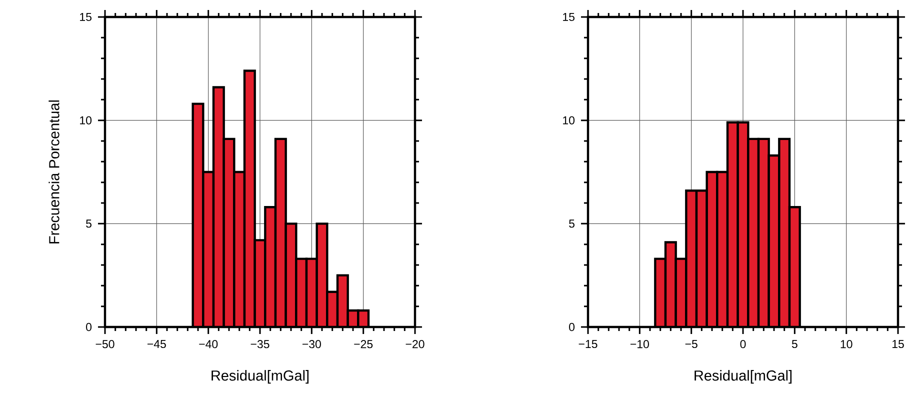  What do you see at coordinates (588, 344) in the screenshot?
I see `x-tick-label: −15` at bounding box center [588, 344].